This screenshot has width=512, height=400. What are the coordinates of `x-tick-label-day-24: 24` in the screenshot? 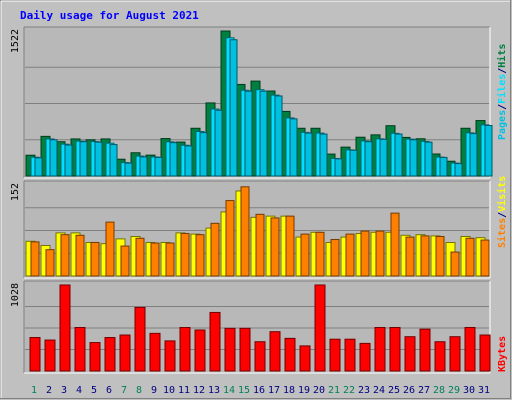 It's located at (379, 390).